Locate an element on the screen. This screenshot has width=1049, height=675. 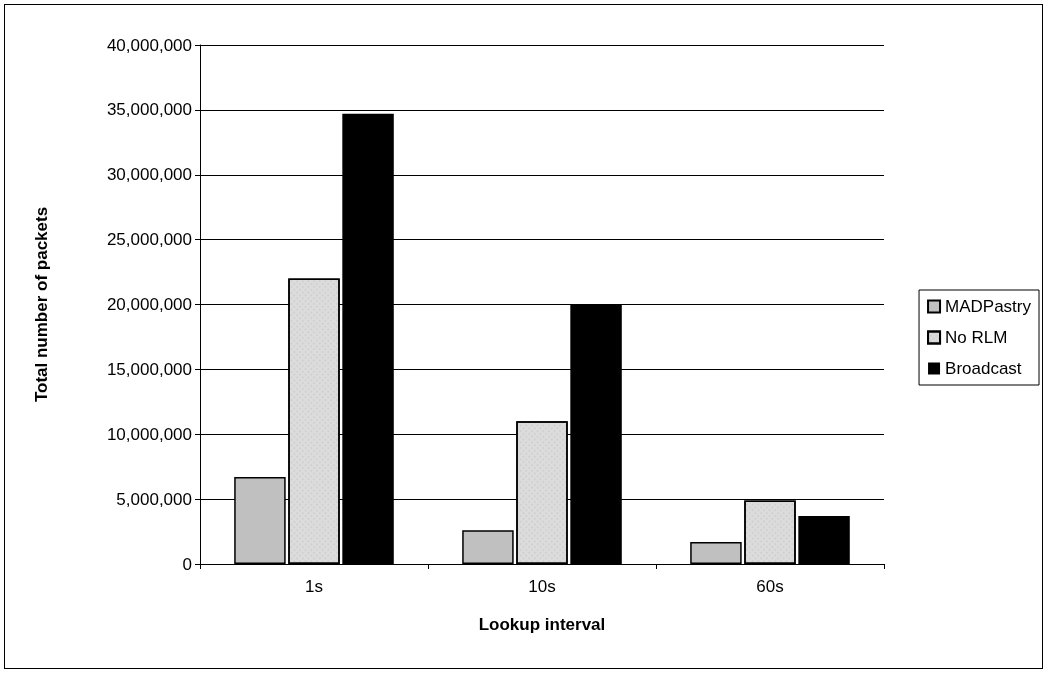
y-tick-label: 40,000,000 is located at coordinates (149, 45).